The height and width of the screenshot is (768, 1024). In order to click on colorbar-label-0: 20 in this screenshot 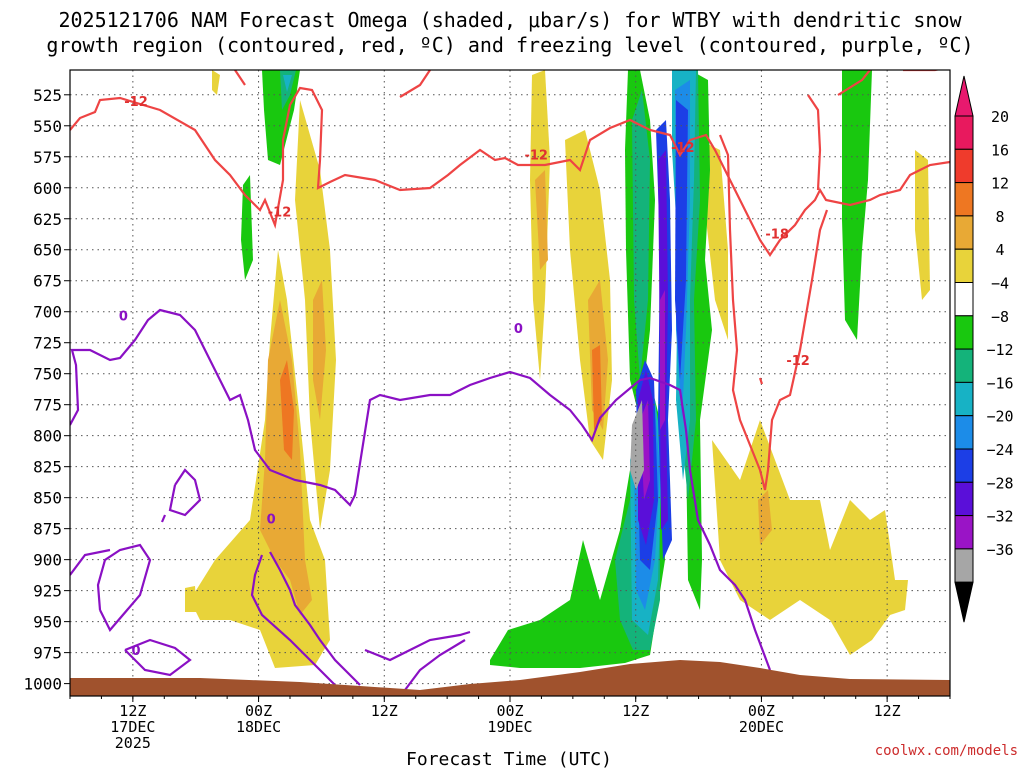, I will do `click(1000, 117)`.